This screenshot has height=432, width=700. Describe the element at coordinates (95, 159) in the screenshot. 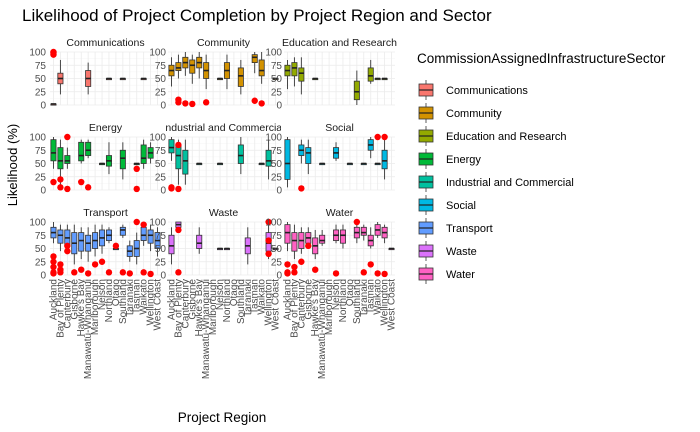

I see `facet-panel-energy: Energy 0 25 50 75 100` at that location.